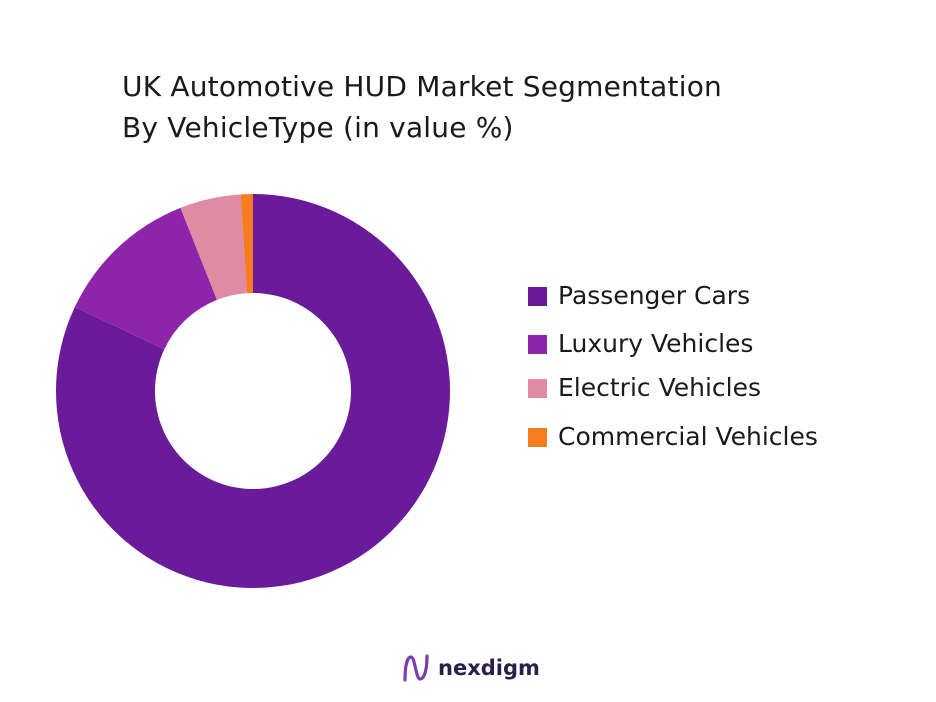 The image size is (936, 702). I want to click on legend-item: Passenger Cars, so click(639, 296).